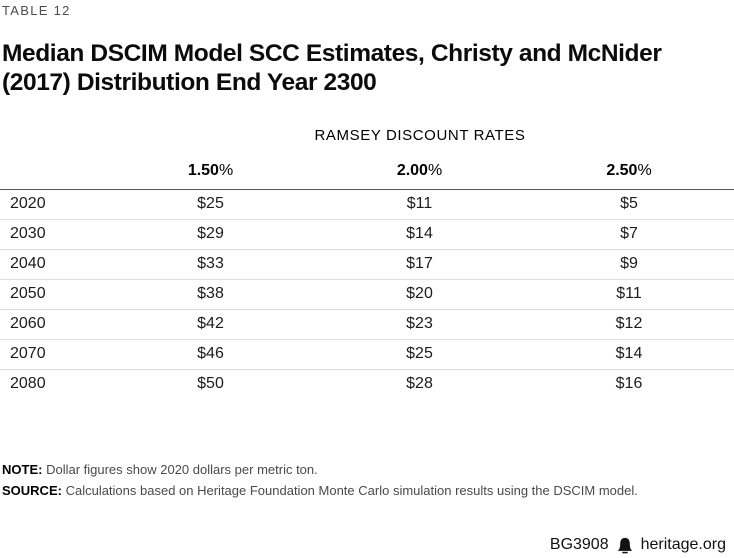 The height and width of the screenshot is (558, 734). I want to click on liberty-bell-icon, so click(624, 545).